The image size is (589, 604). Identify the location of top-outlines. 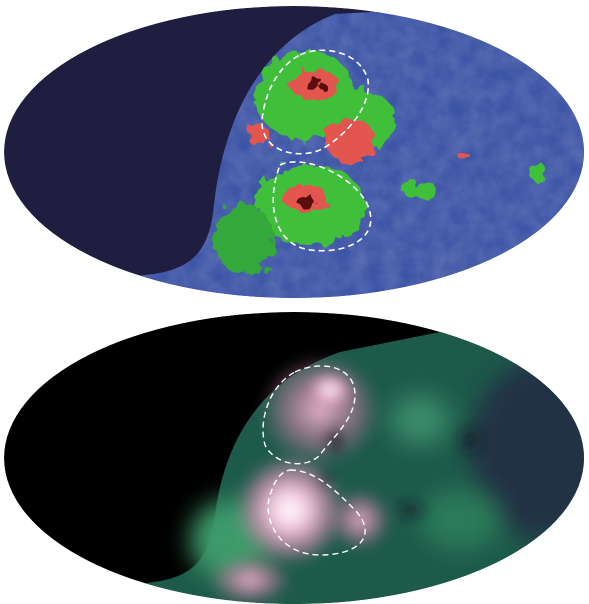
(316, 150).